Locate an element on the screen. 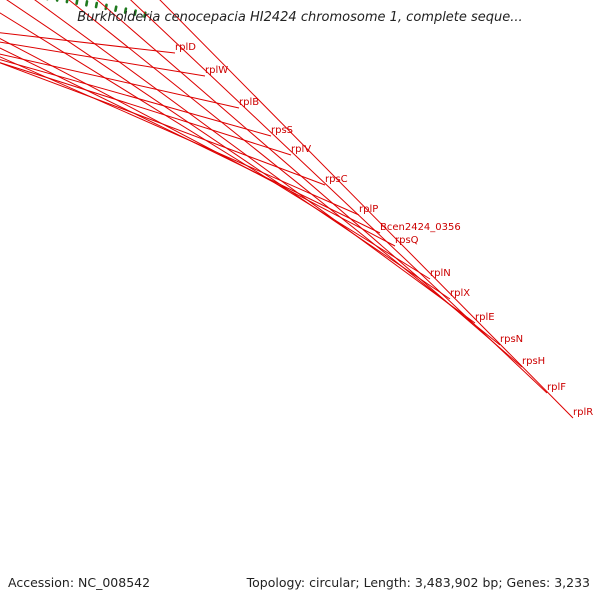 The width and height of the screenshot is (600, 600). accession-text: Accession: NC_008542 is located at coordinates (79, 582).